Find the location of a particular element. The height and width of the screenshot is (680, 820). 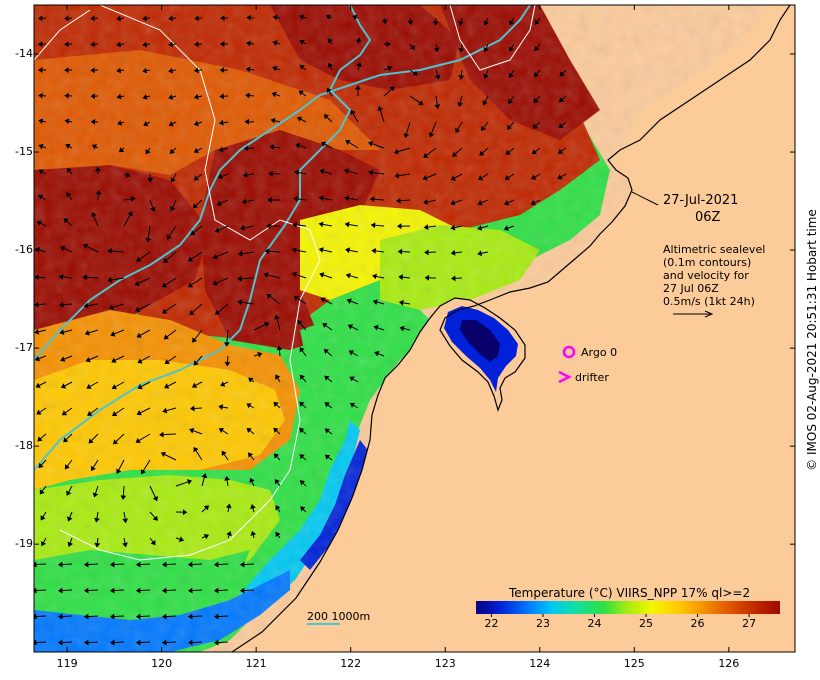

colorbar-tick-marks is located at coordinates (620, 615).